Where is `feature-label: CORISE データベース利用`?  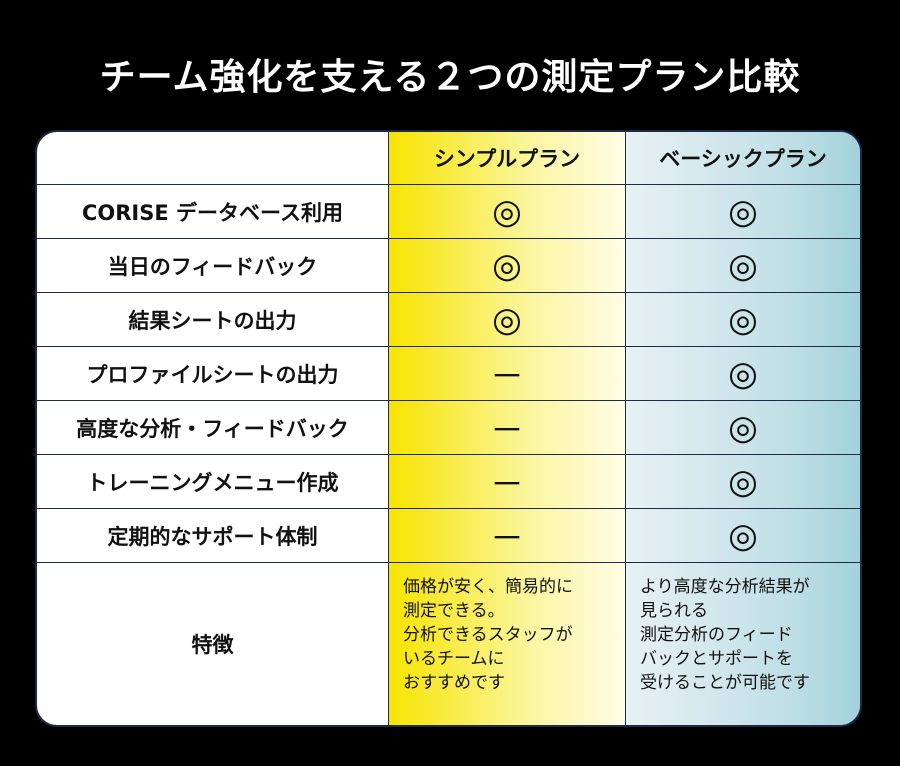
feature-label: CORISE データベース利用 is located at coordinates (213, 212).